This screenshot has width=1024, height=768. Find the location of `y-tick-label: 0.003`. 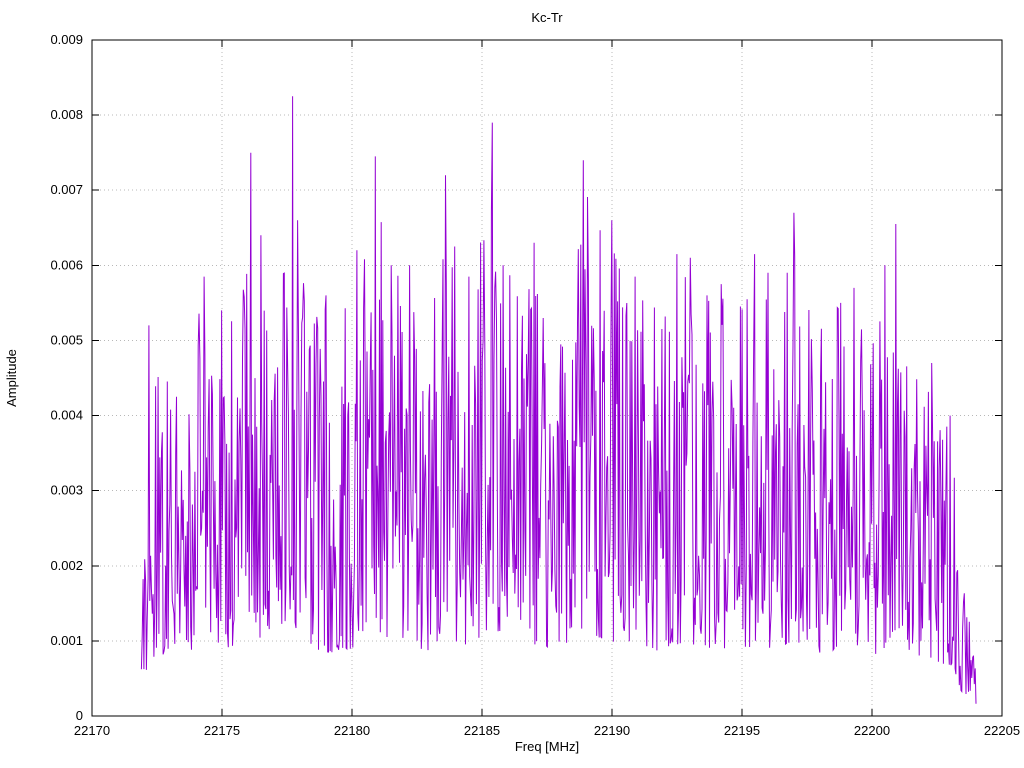

y-tick-label: 0.003 is located at coordinates (66, 490).